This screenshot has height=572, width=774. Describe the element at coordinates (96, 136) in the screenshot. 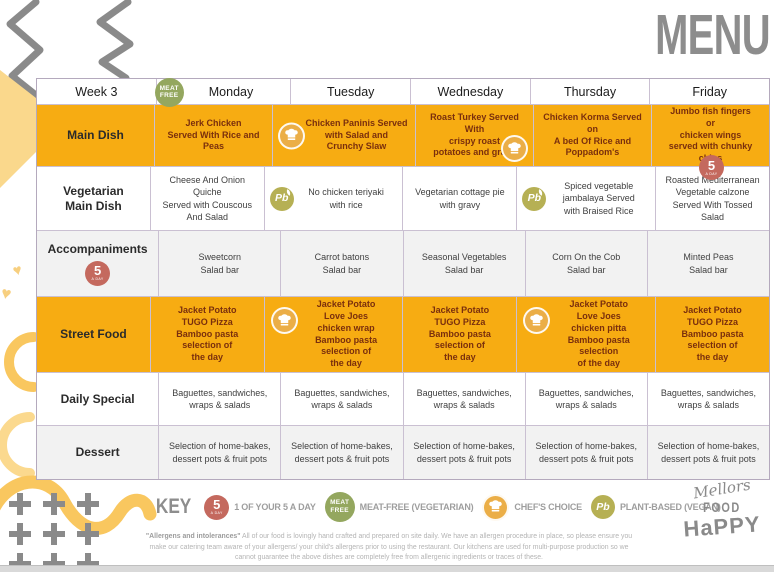

I see `row-label-main-dish: Main Dish` at that location.